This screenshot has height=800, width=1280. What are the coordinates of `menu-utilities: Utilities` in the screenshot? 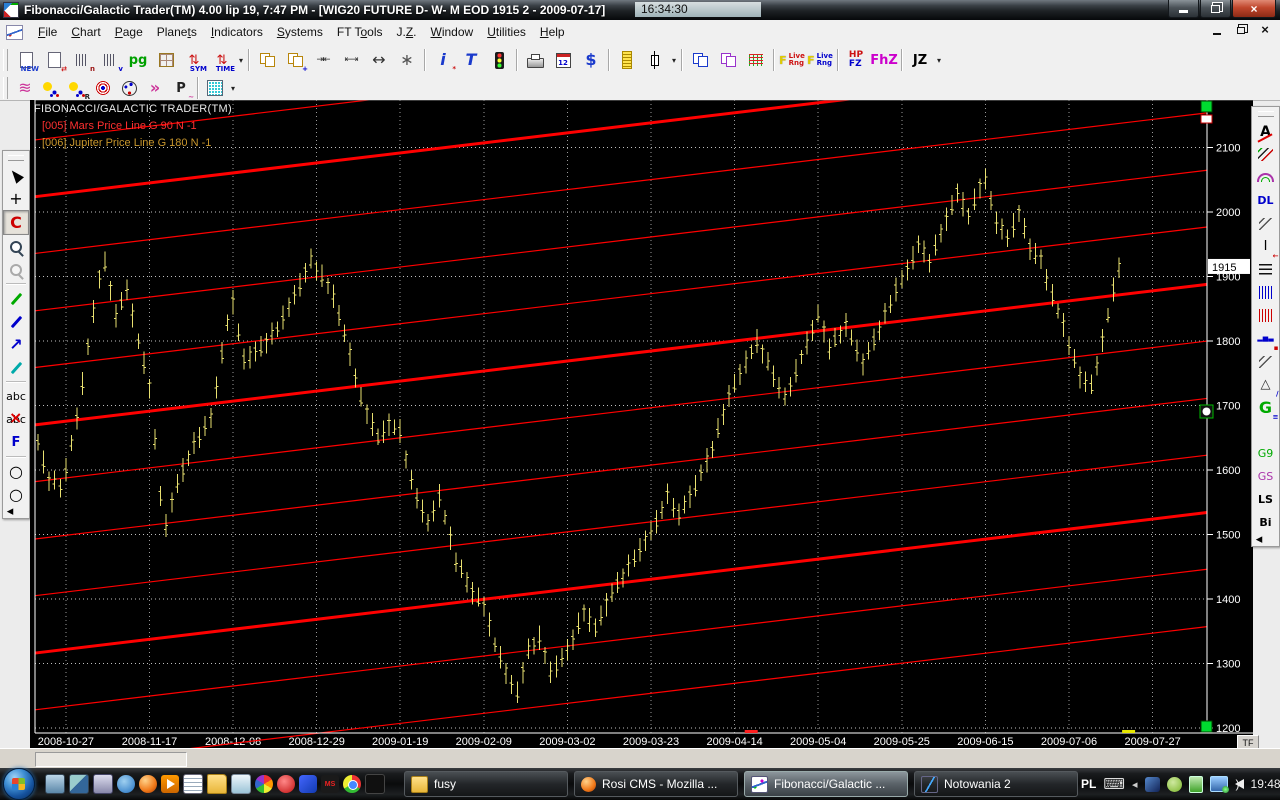 It's located at (506, 32).